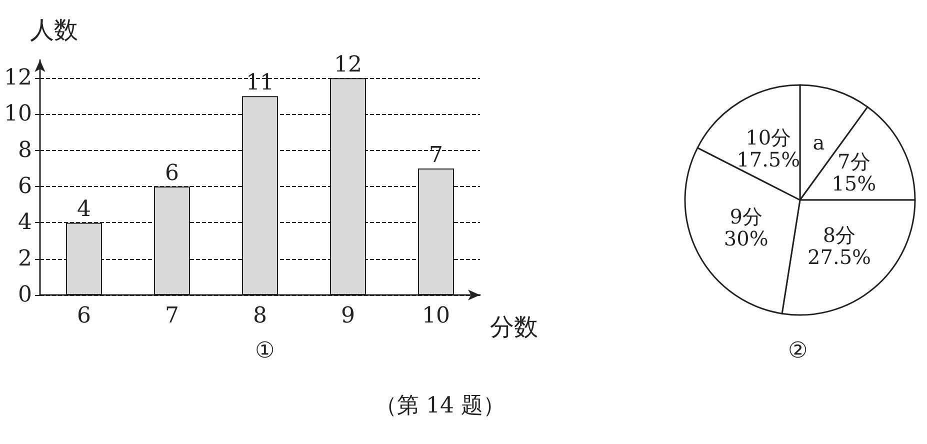 The height and width of the screenshot is (444, 927). I want to click on y-tick-label: 2, so click(25, 259).